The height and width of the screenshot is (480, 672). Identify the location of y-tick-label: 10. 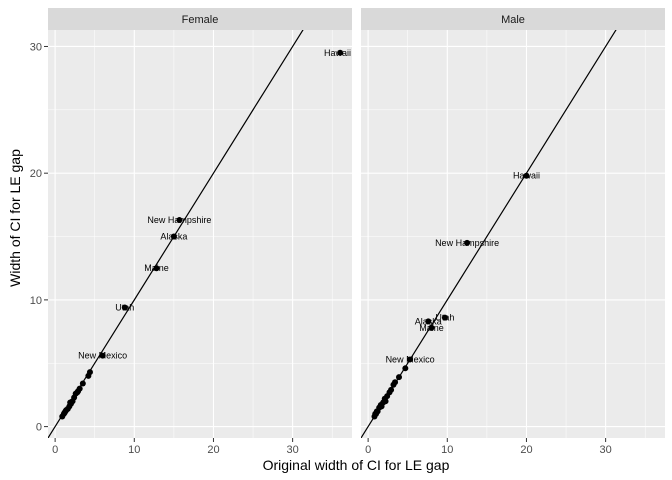
(36, 301).